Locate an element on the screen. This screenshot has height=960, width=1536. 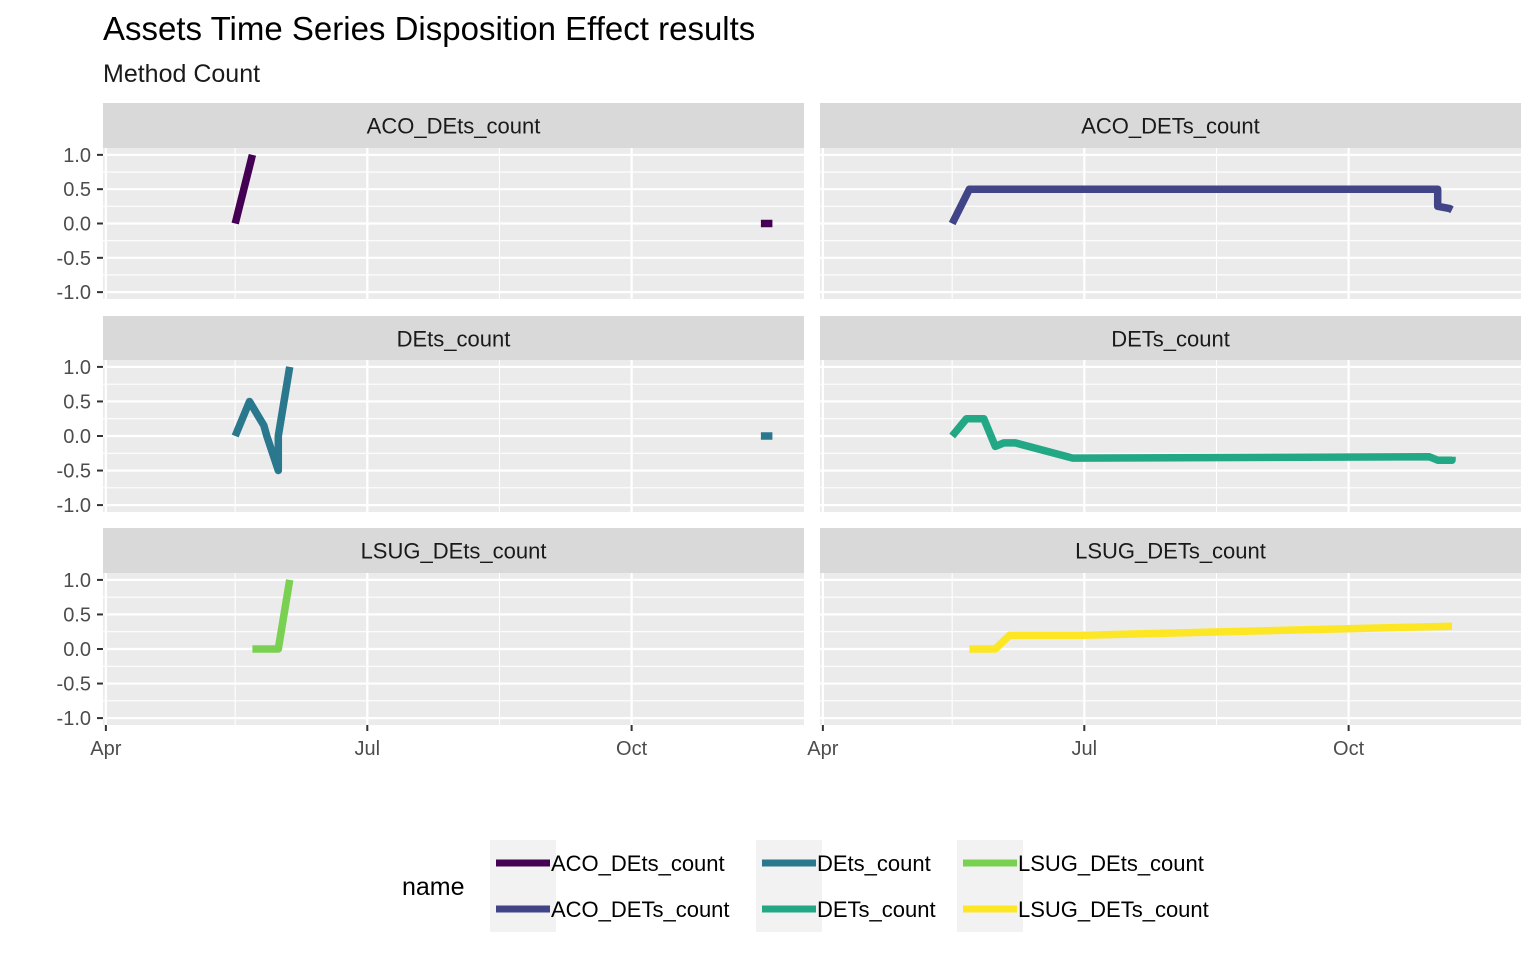
facet-strip-label: LSUG_DETs_count is located at coordinates (1170, 551).